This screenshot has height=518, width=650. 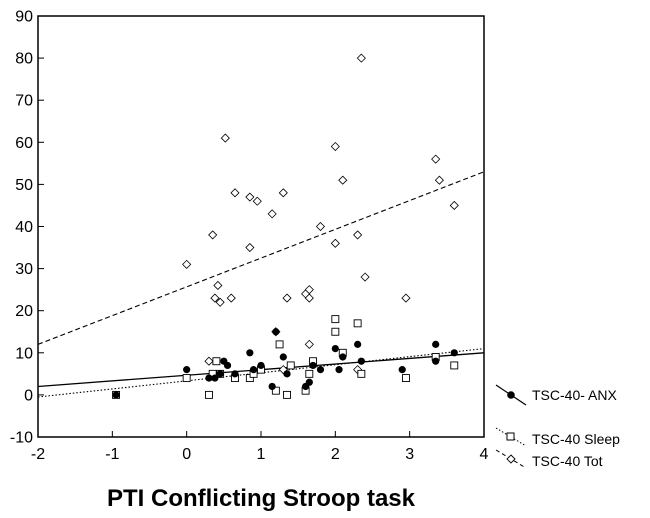 I want to click on x-tick-label: 1, so click(x=261, y=454).